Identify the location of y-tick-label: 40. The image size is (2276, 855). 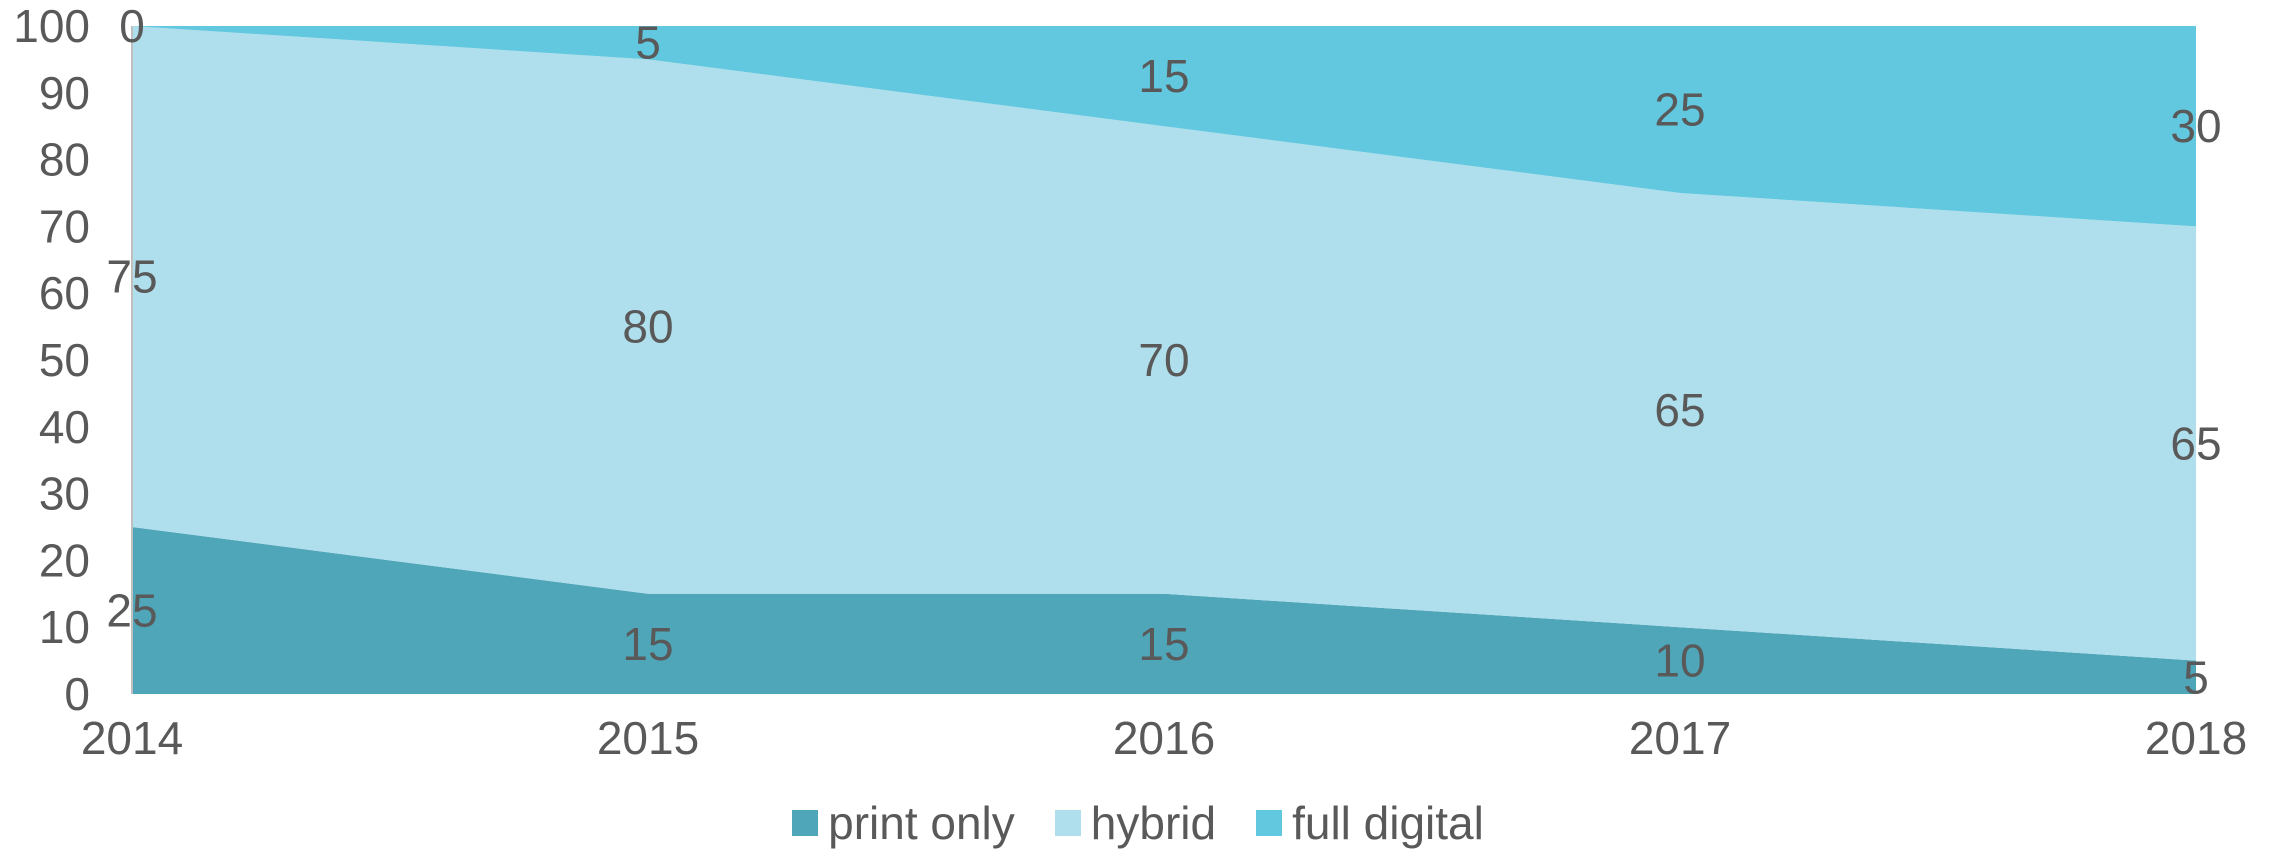
(64, 427).